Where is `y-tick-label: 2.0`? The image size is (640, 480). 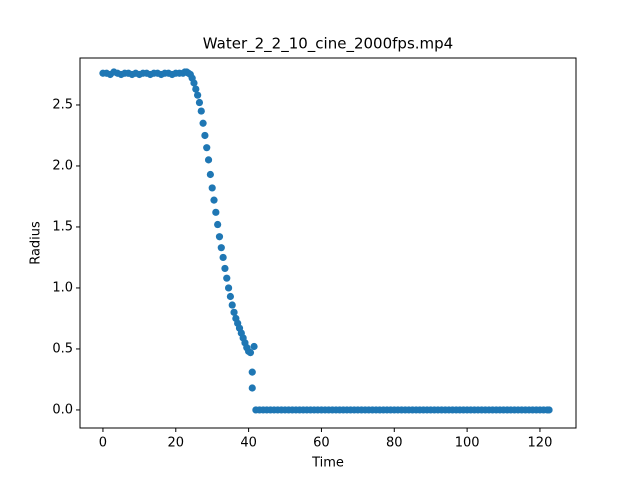
y-tick-label: 2.0 is located at coordinates (62, 165).